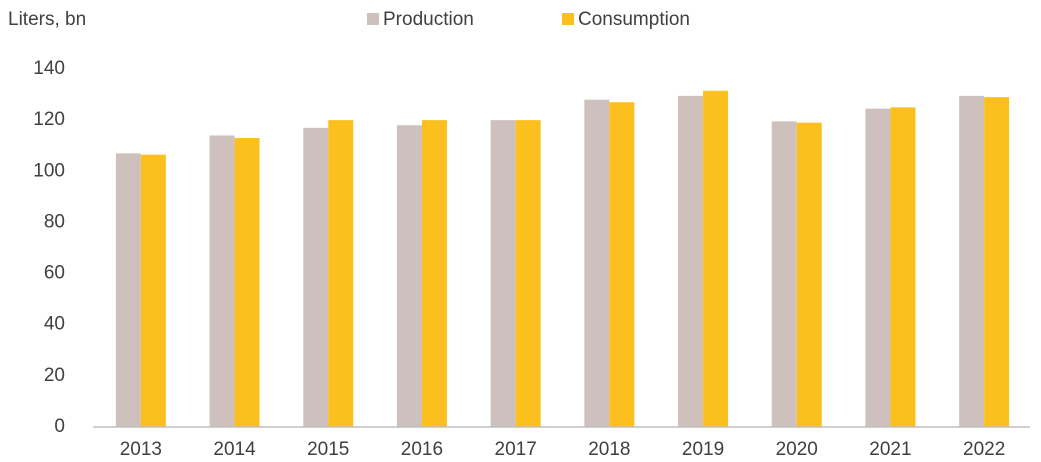 This screenshot has height=462, width=1041. What do you see at coordinates (422, 449) in the screenshot?
I see `x-tick-label: 2016` at bounding box center [422, 449].